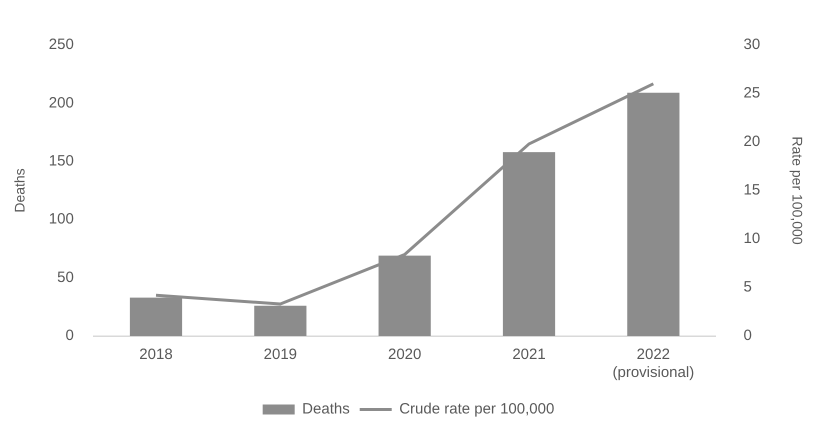  Describe the element at coordinates (69, 335) in the screenshot. I see `y-tick-label: 0` at that location.